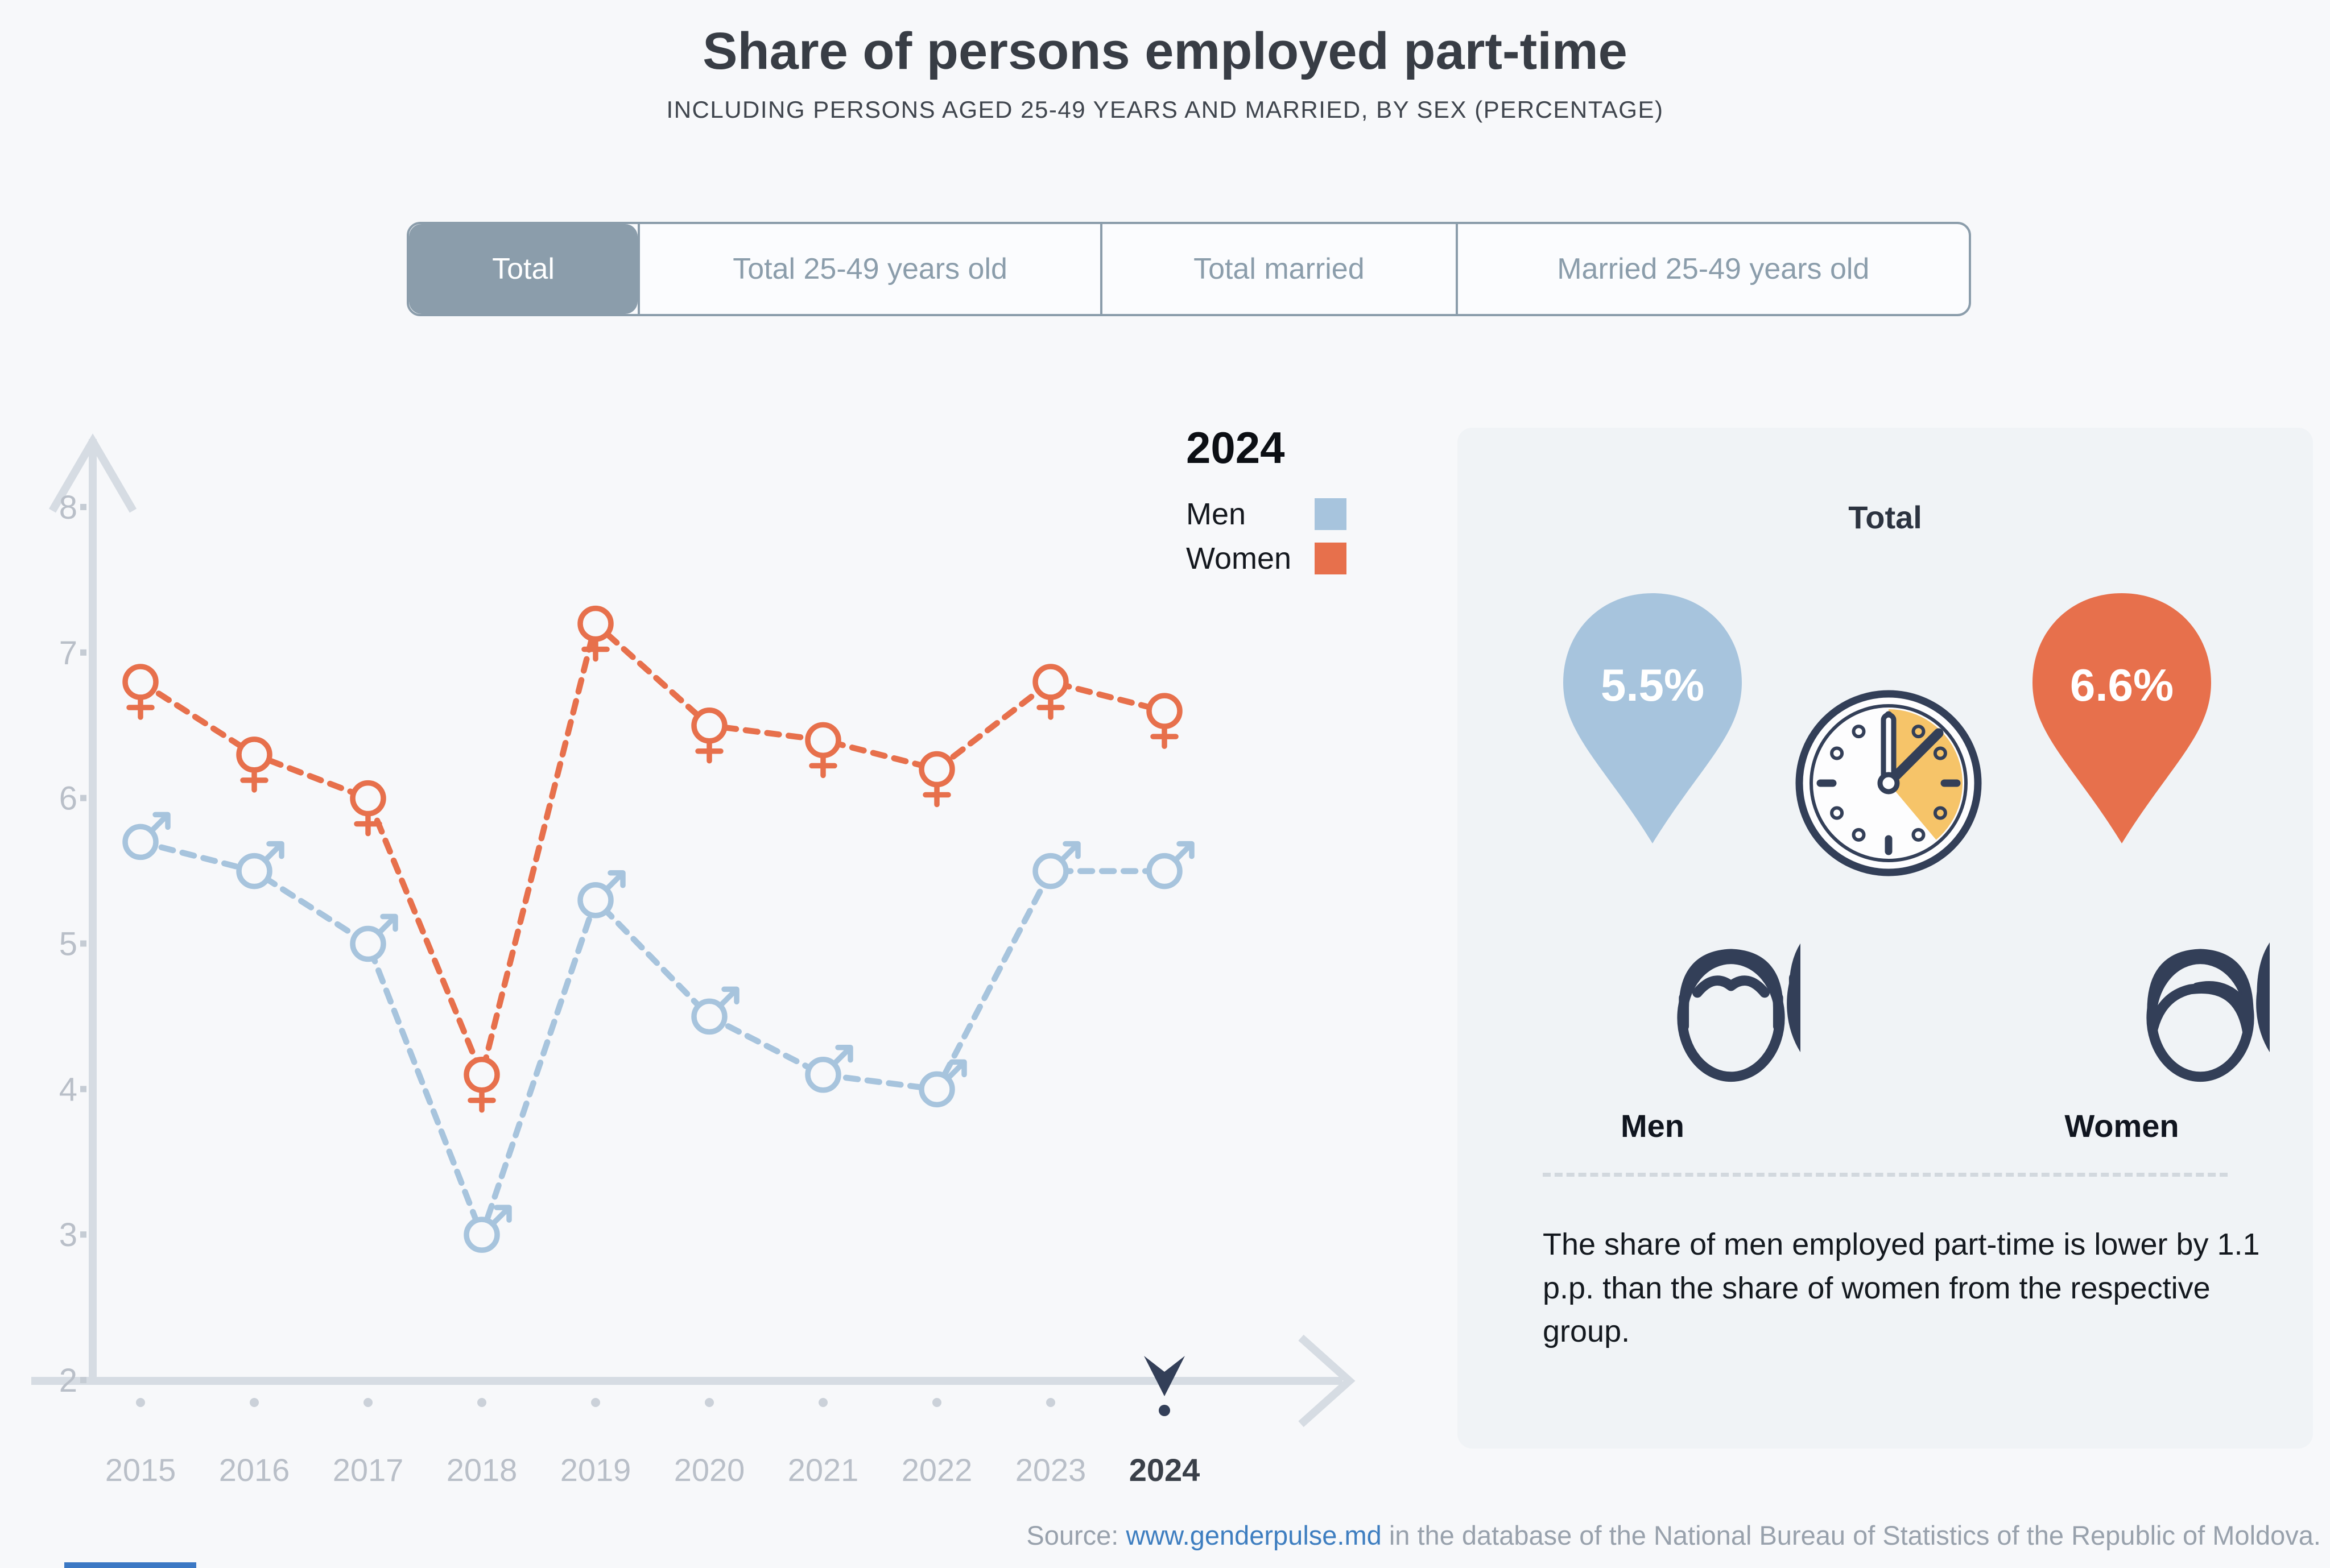  I want to click on year-label-2018: 2018, so click(482, 1470).